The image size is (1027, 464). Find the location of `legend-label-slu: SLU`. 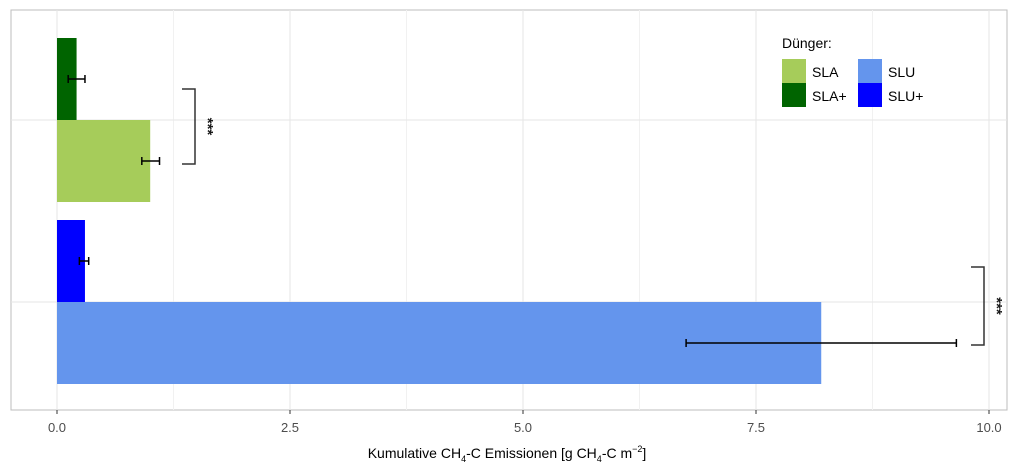

legend-label-slu: SLU is located at coordinates (901, 72).